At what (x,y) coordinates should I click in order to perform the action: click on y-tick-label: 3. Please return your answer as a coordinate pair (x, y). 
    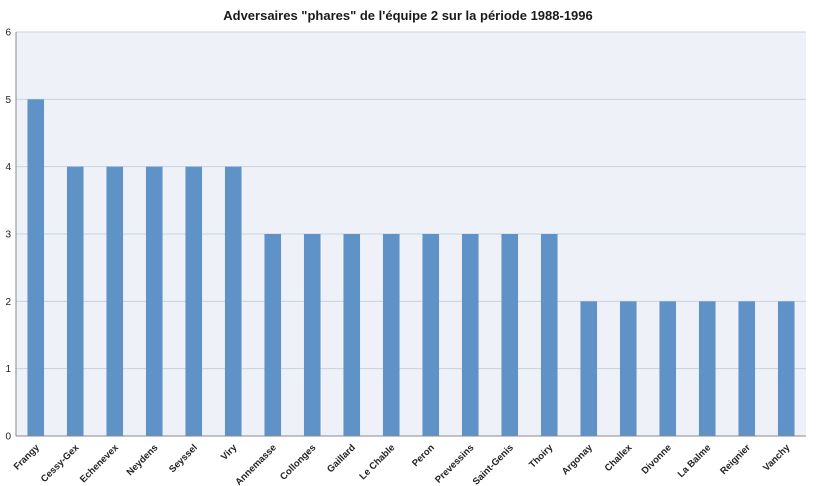
    Looking at the image, I should click on (8, 235).